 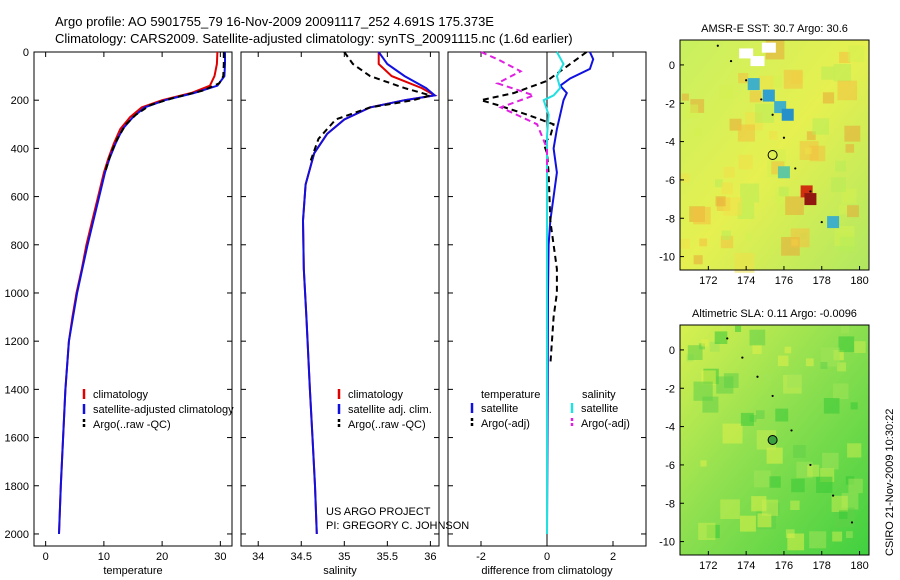 What do you see at coordinates (599, 395) in the screenshot?
I see `legend-header-salinity: salinity` at bounding box center [599, 395].